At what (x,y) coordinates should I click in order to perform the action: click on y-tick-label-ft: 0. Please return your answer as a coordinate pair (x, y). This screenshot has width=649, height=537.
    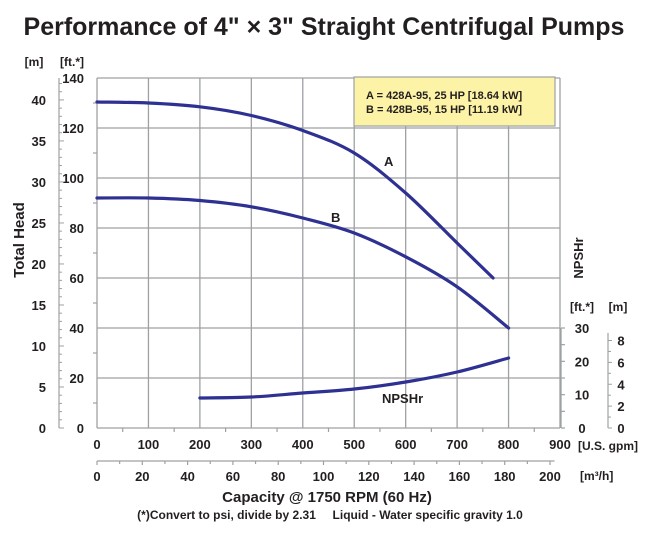
    Looking at the image, I should click on (80, 428).